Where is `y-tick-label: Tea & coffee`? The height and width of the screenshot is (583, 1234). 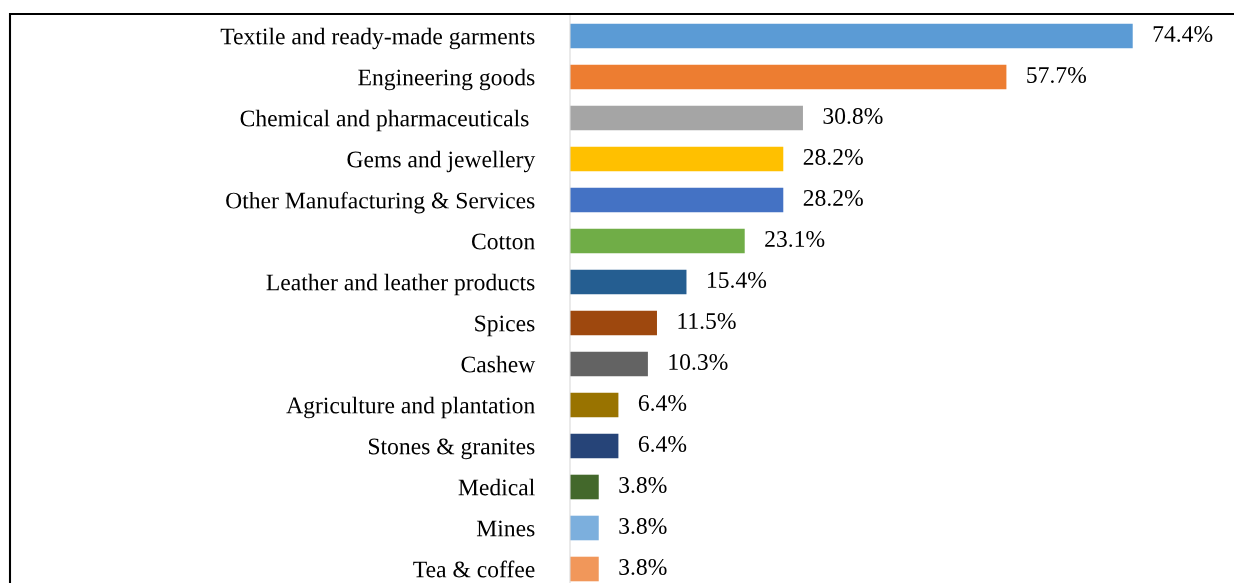 y-tick-label: Tea & coffee is located at coordinates (474, 569).